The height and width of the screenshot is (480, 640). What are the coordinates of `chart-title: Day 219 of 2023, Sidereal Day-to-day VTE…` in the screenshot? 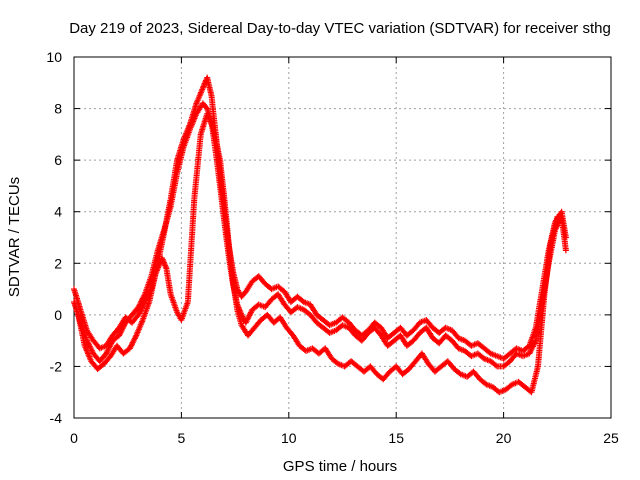 It's located at (340, 28).